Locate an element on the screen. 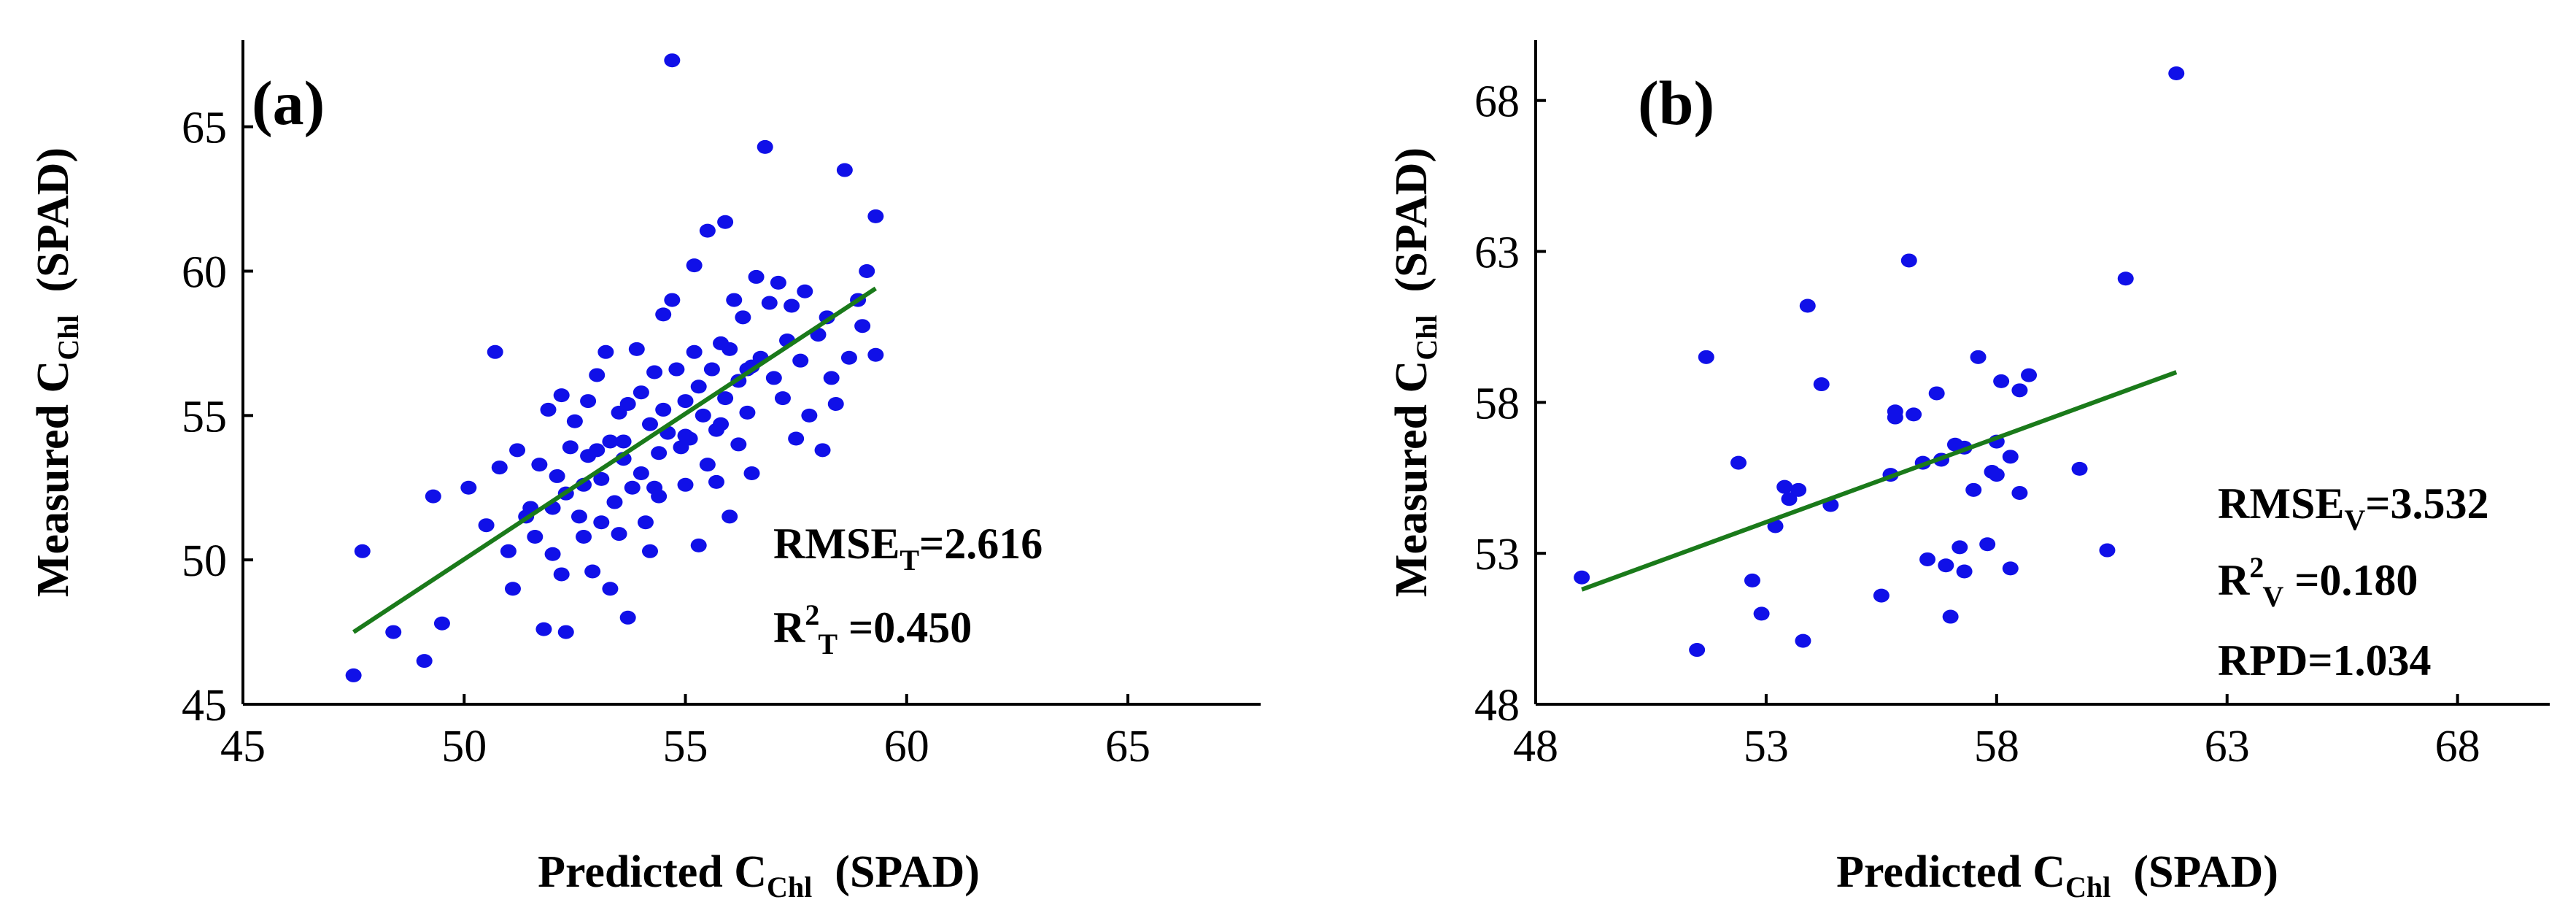 This screenshot has width=2576, height=921. y-axis-label-subscript: Chl is located at coordinates (68, 338).